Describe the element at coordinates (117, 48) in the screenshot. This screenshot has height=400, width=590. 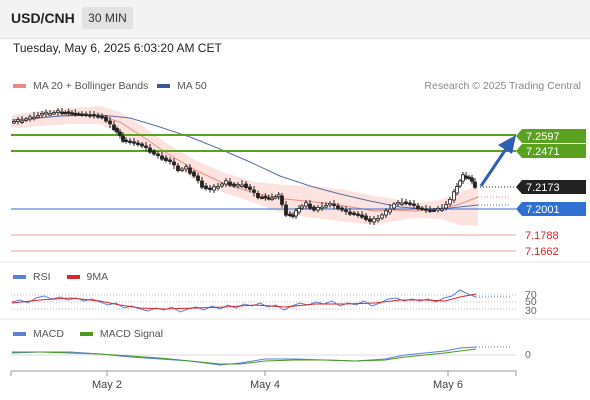
I see `timestamp: Tuesday, May 6, 2025 6:03:20 AM CET` at that location.